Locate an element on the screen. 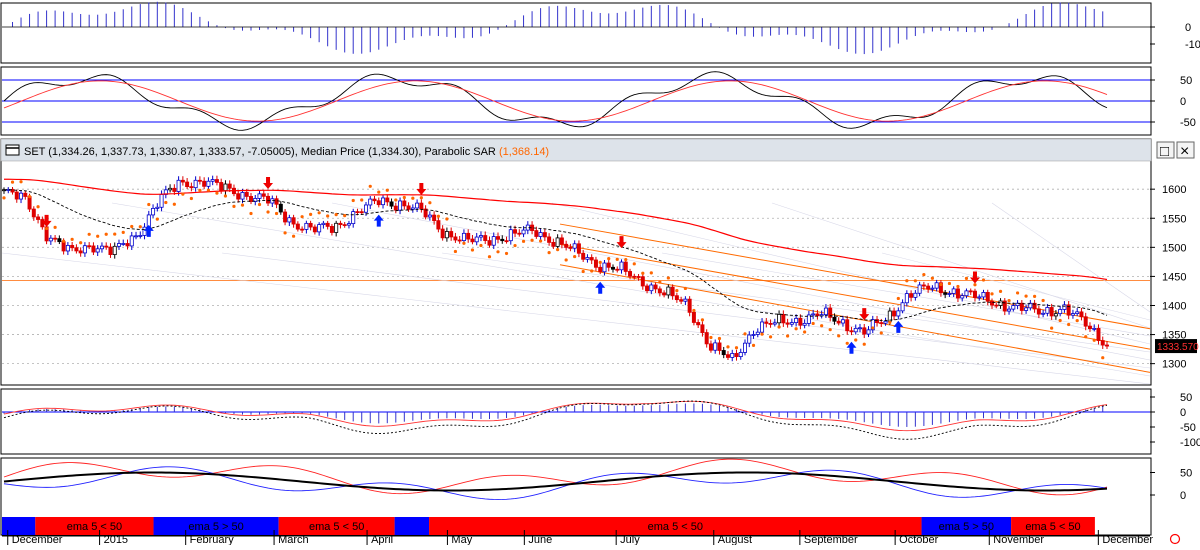  bottom-y-tick-label: 0 is located at coordinates (1183, 496).